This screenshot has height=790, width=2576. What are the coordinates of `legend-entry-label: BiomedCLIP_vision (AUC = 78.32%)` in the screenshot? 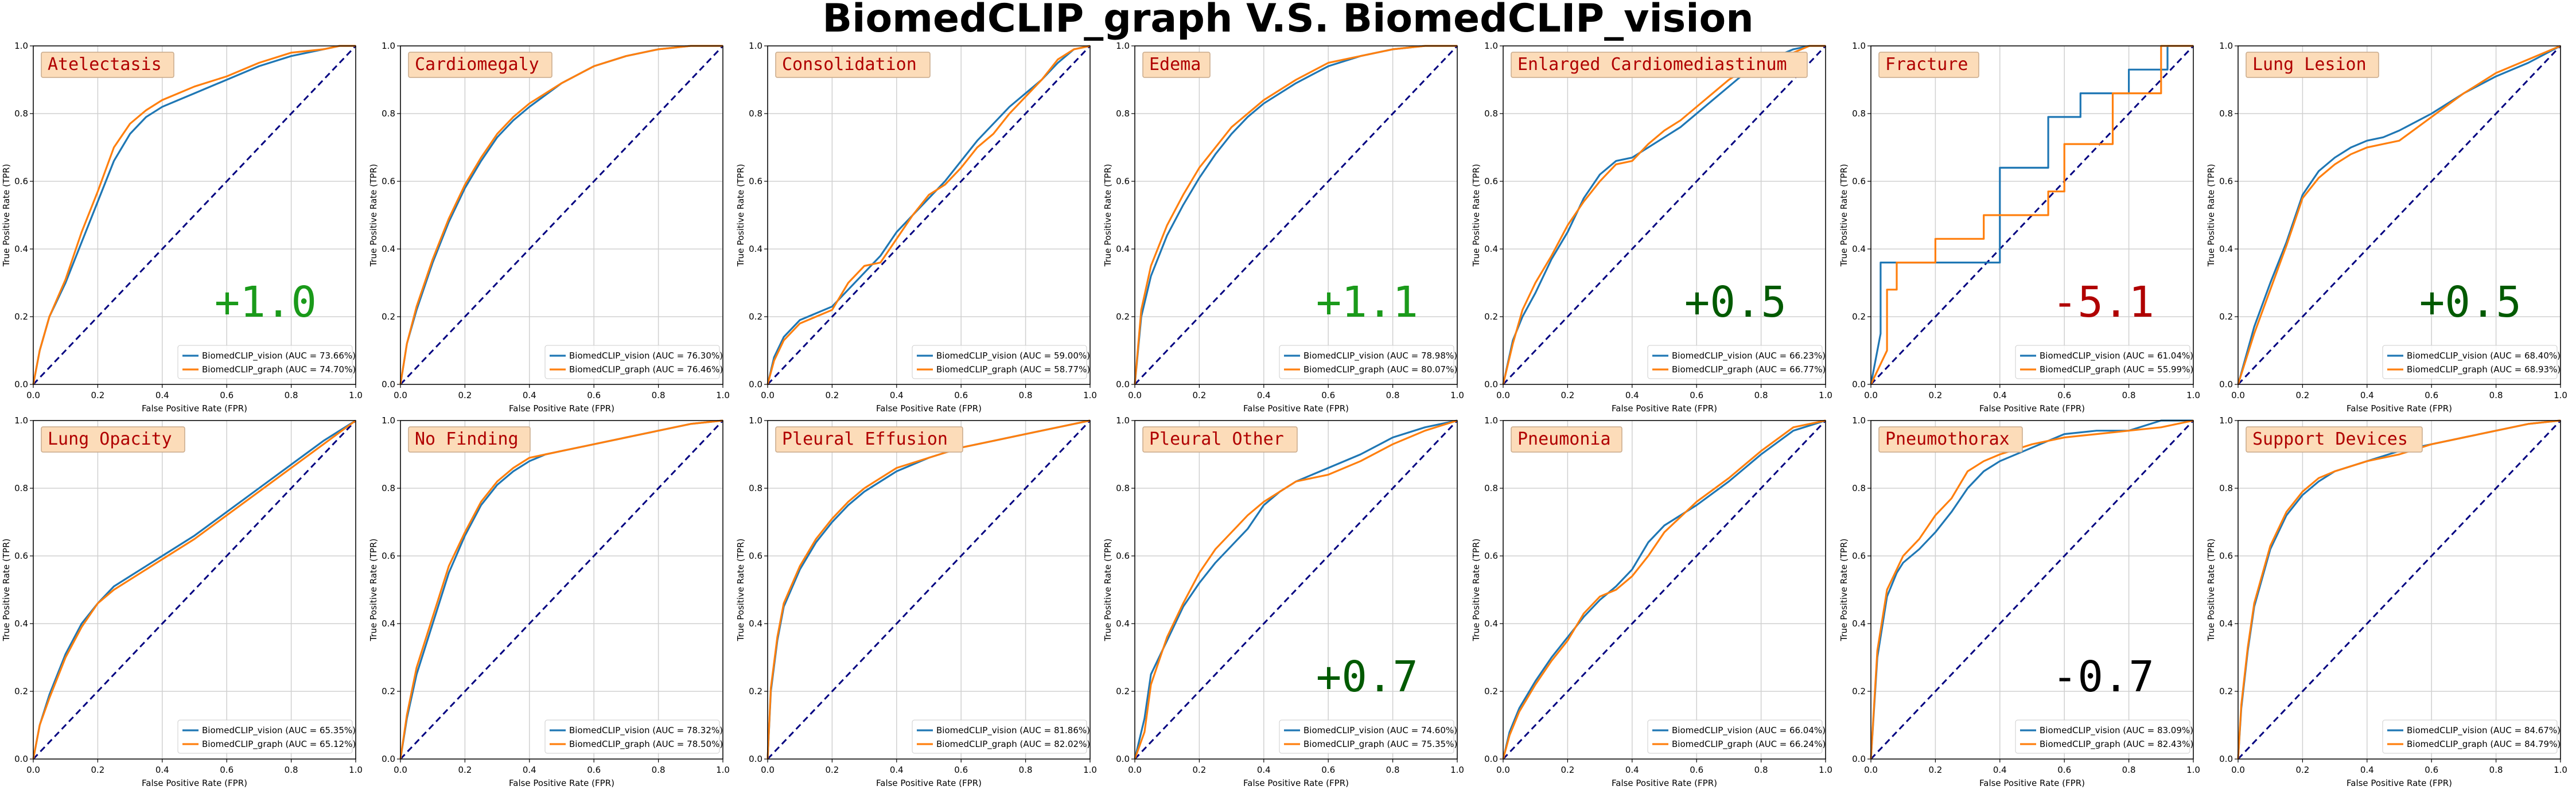 It's located at (646, 731).